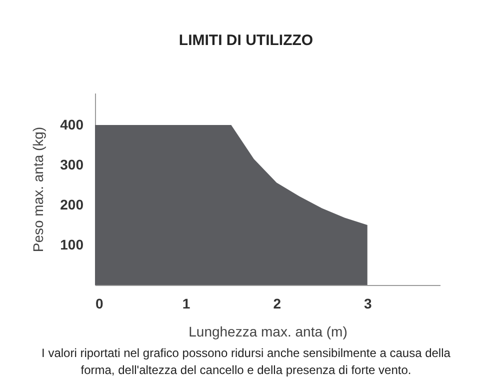  Describe the element at coordinates (268, 332) in the screenshot. I see `x-axis-title: Lunghezza max. anta (m)` at that location.